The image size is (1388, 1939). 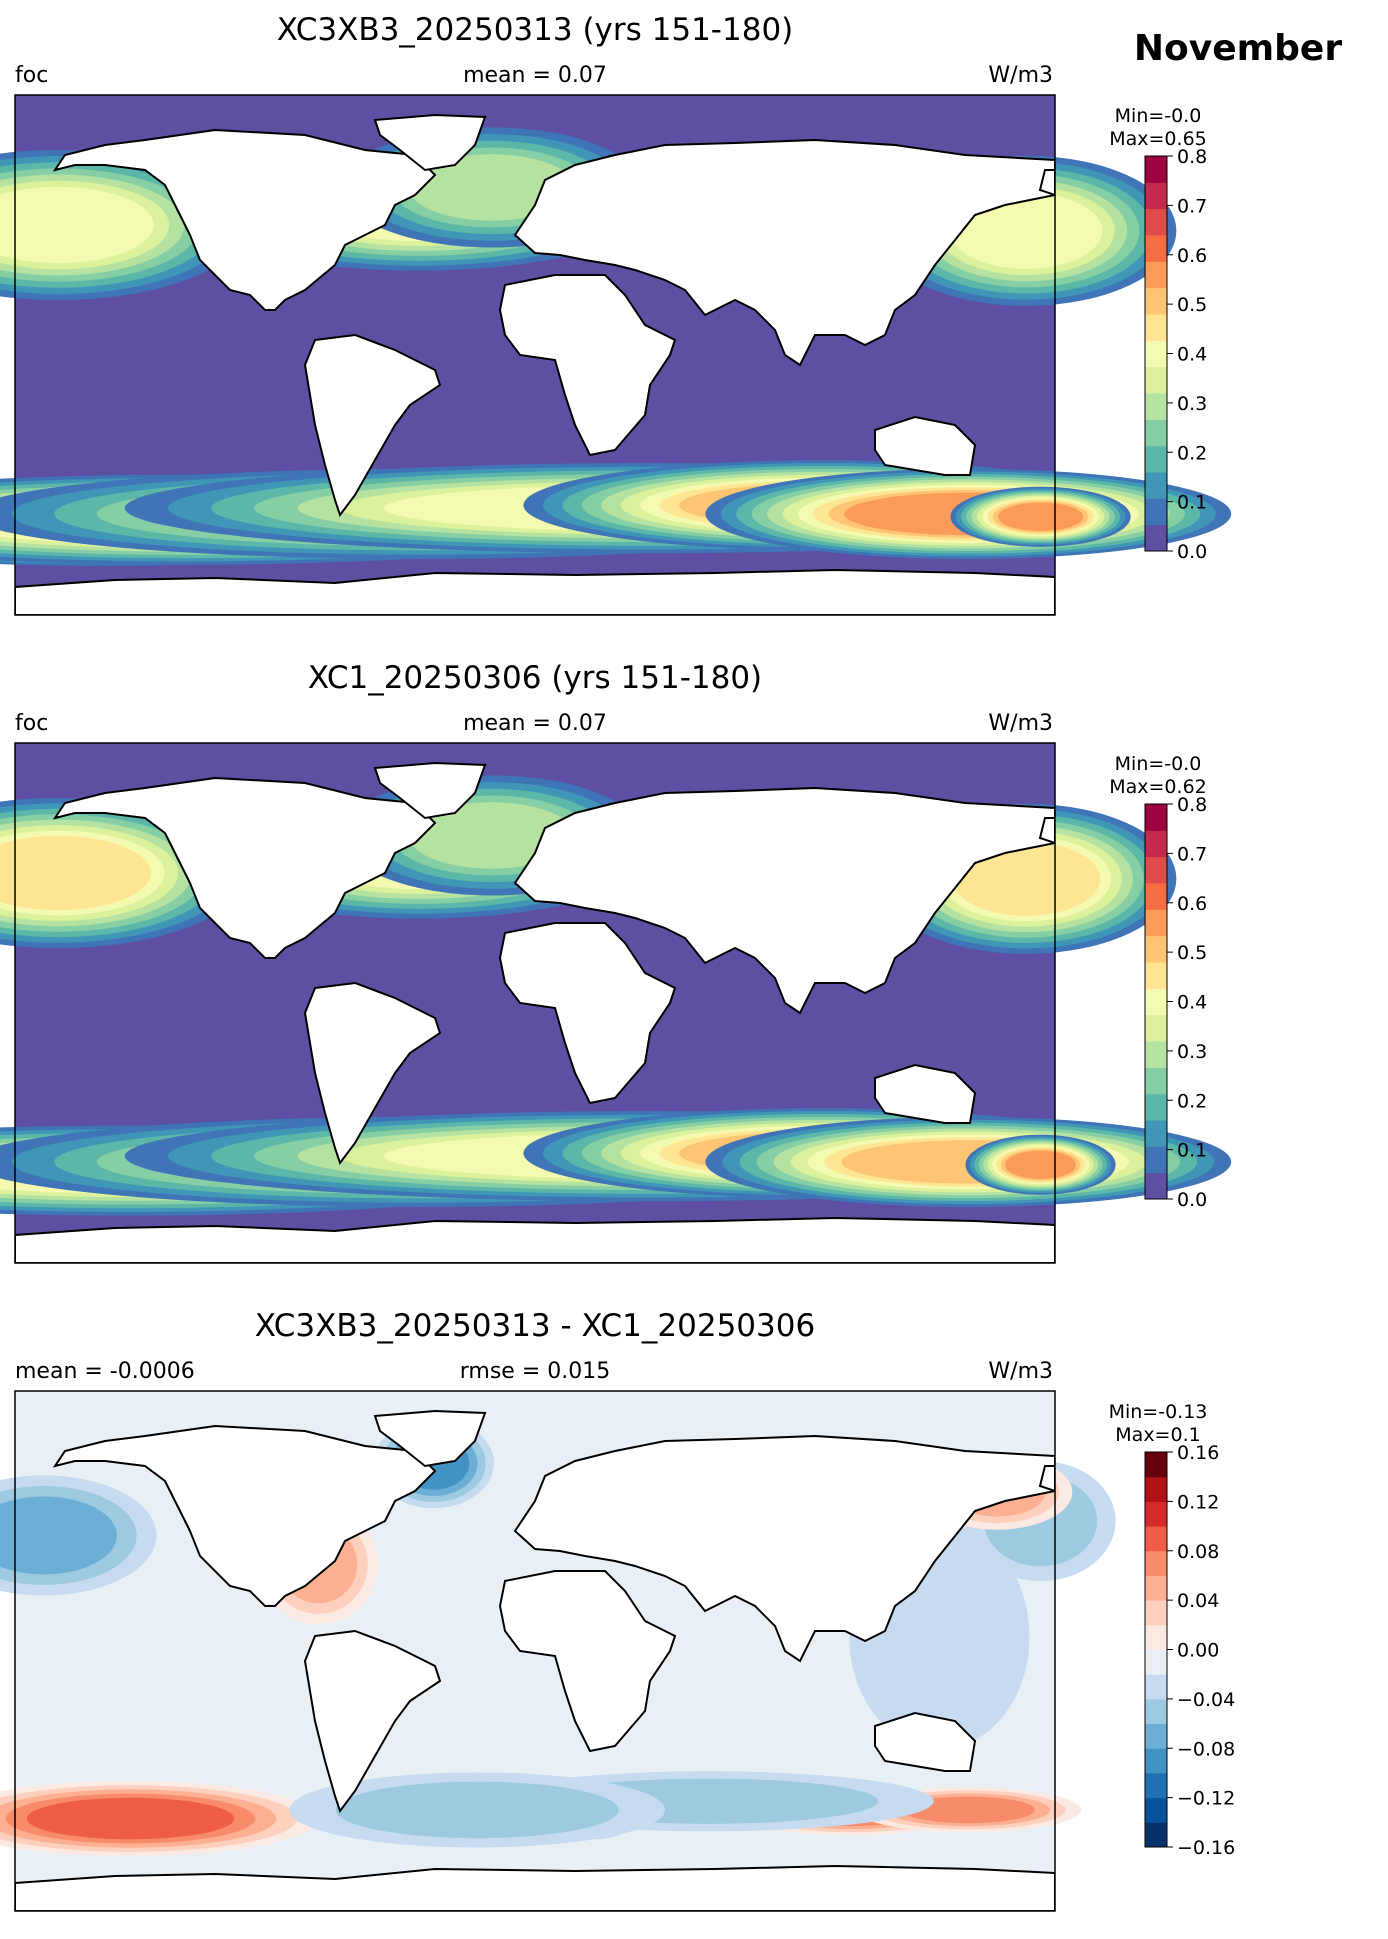 What do you see at coordinates (1157, 1435) in the screenshot?
I see `stats-max: Max=0.1` at bounding box center [1157, 1435].